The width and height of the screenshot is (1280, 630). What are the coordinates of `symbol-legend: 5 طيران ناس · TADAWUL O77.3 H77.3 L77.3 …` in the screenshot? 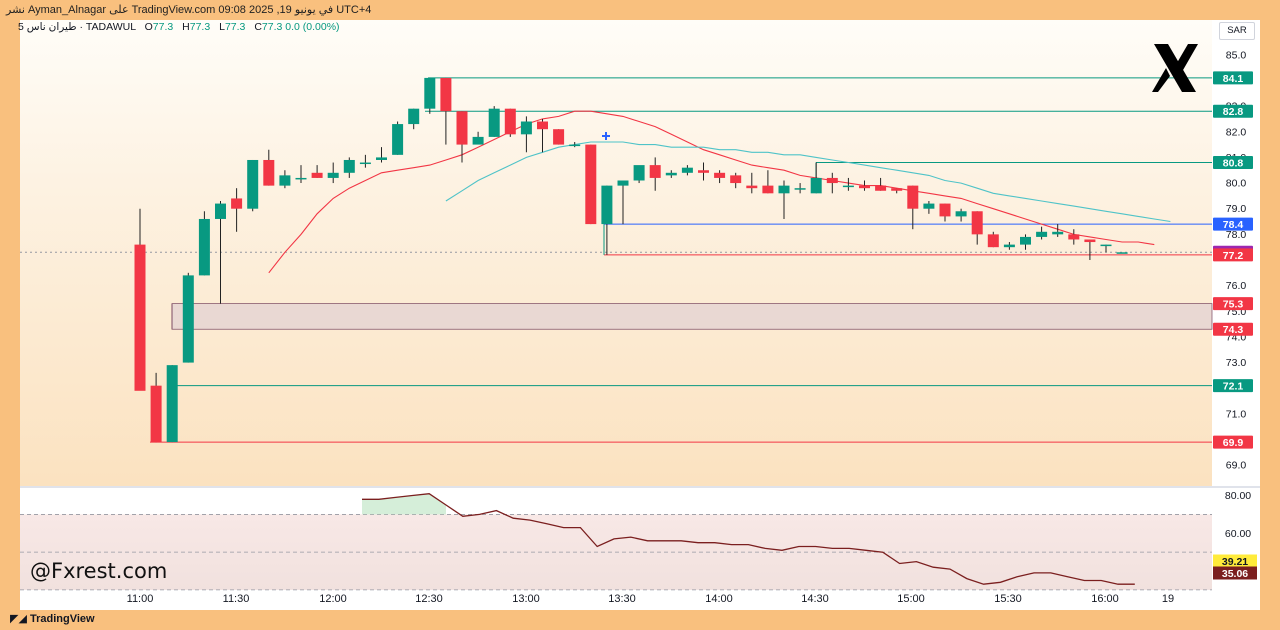 It's located at (179, 27).